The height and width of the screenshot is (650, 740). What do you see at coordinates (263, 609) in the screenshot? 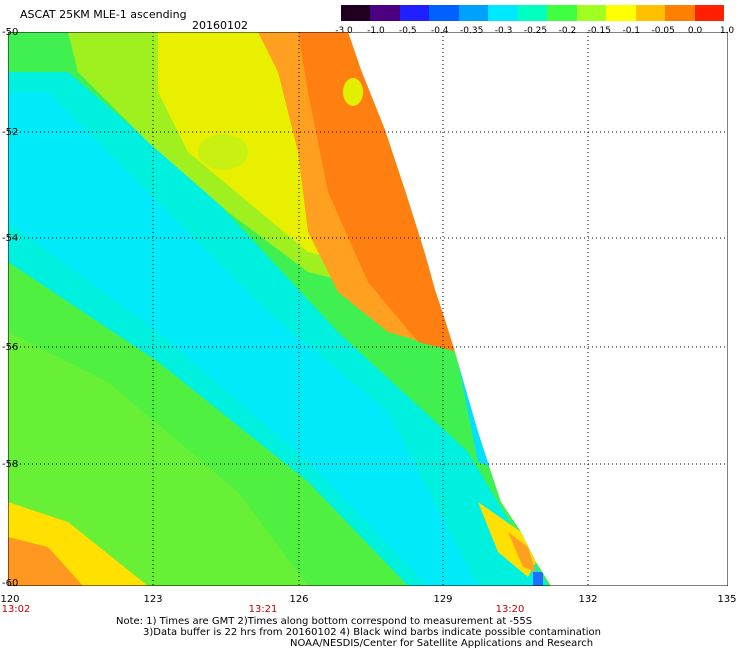
I see `time-label: 13:21` at bounding box center [263, 609].